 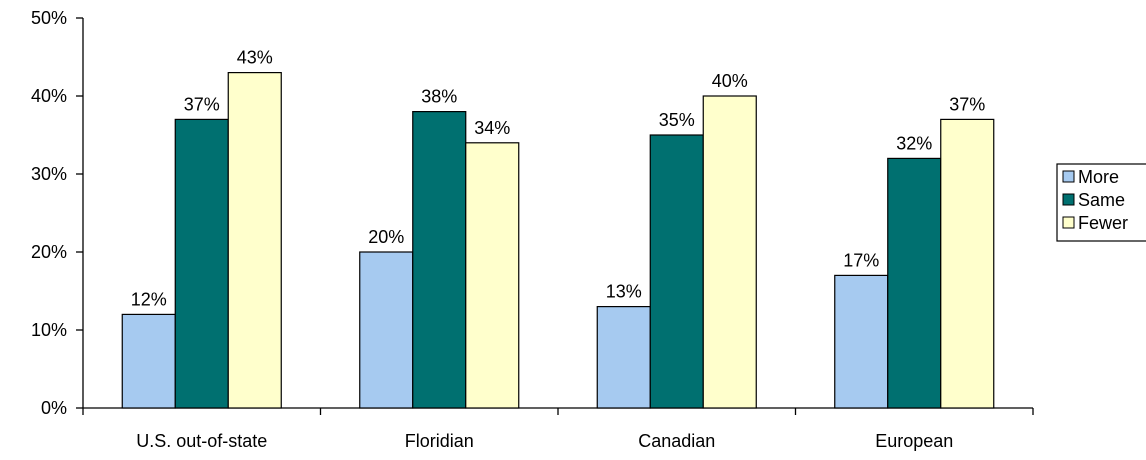 I want to click on y-tick-label: 40%, so click(x=49, y=96).